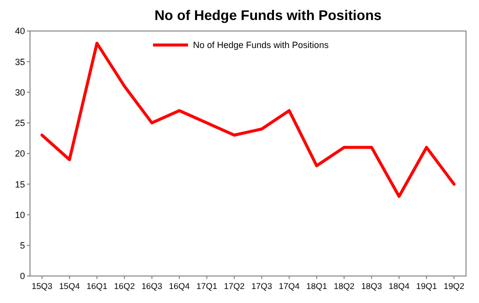 The width and height of the screenshot is (479, 303). What do you see at coordinates (19, 123) in the screenshot?
I see `y-tick-label: 25` at bounding box center [19, 123].